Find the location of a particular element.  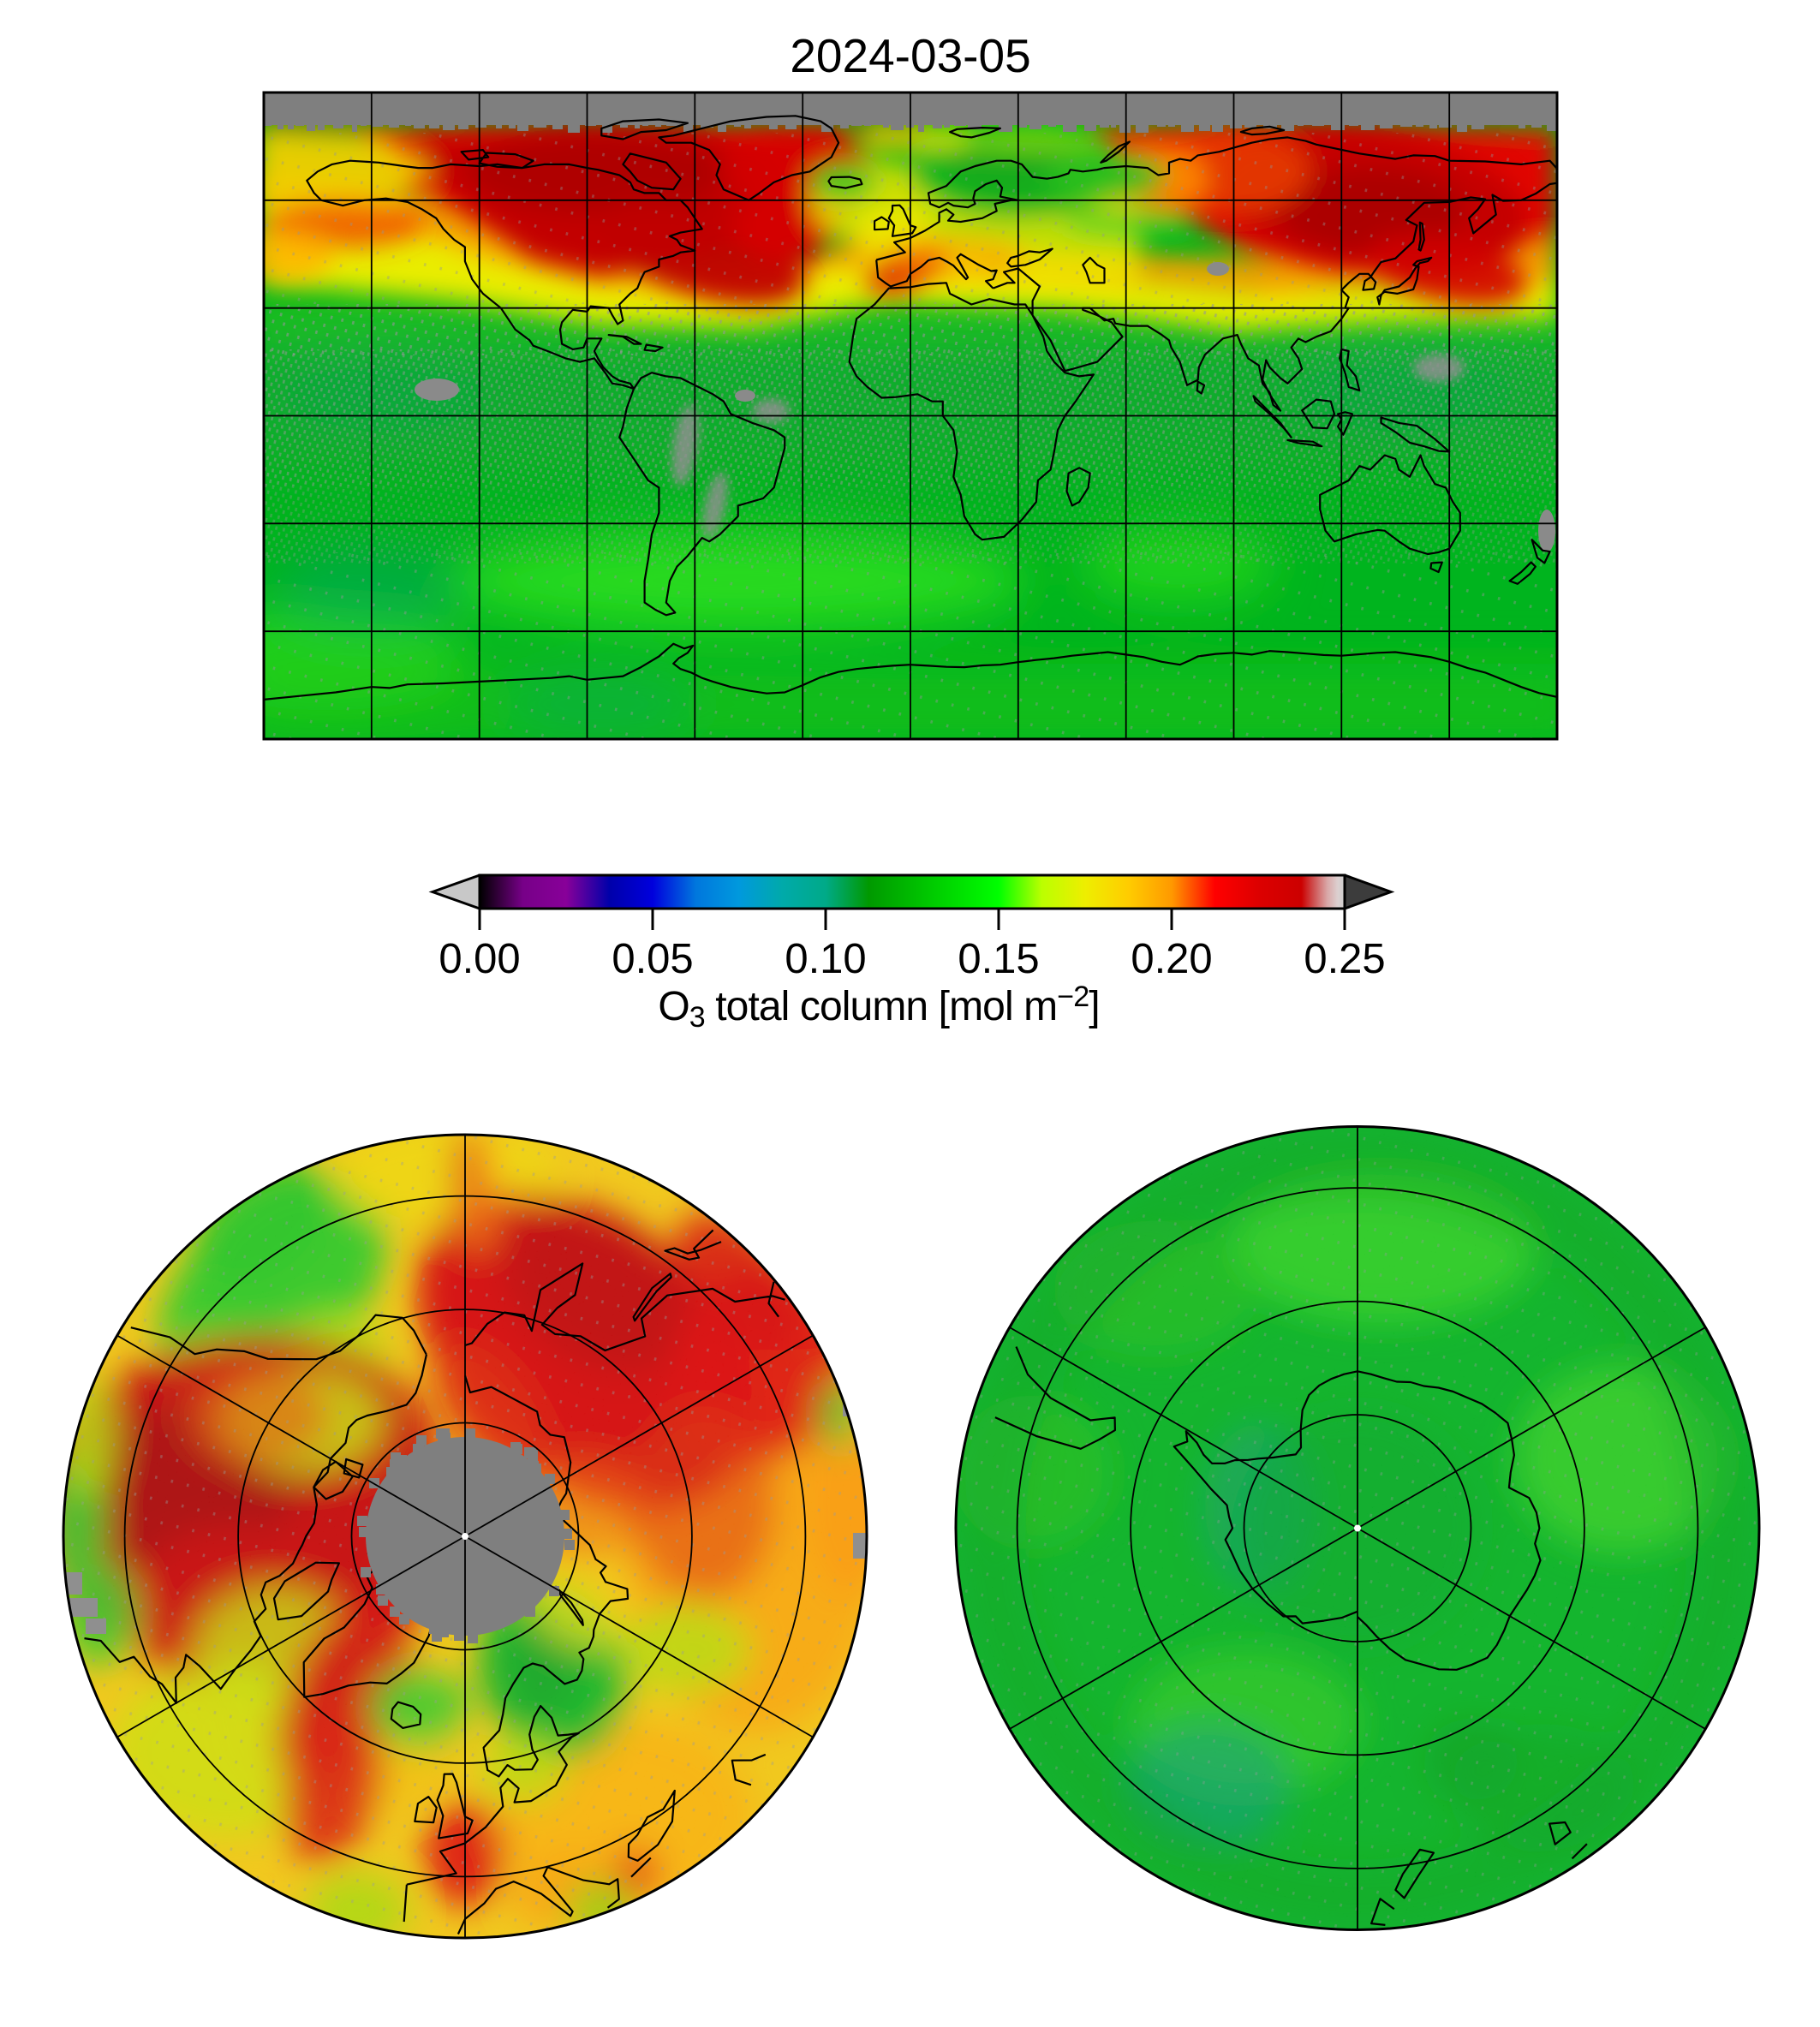

svg-text: O3 total column [mol m−2] is located at coordinates (878, 1007).